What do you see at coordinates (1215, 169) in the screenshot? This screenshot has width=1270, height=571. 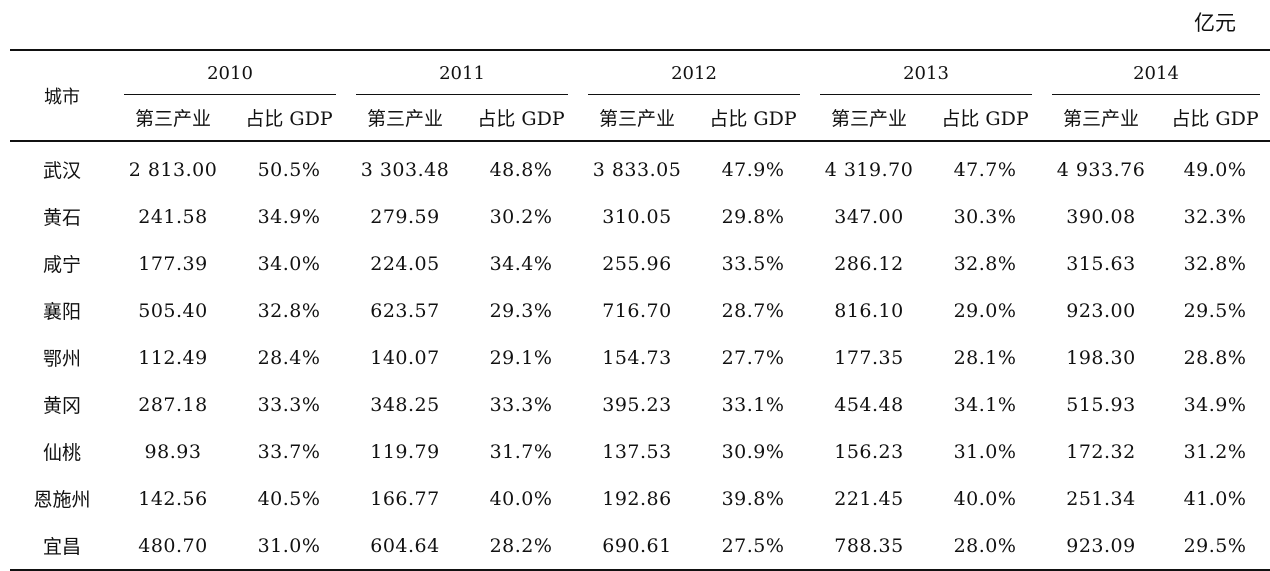 I see `gdp-share-value: 49.0%` at bounding box center [1215, 169].